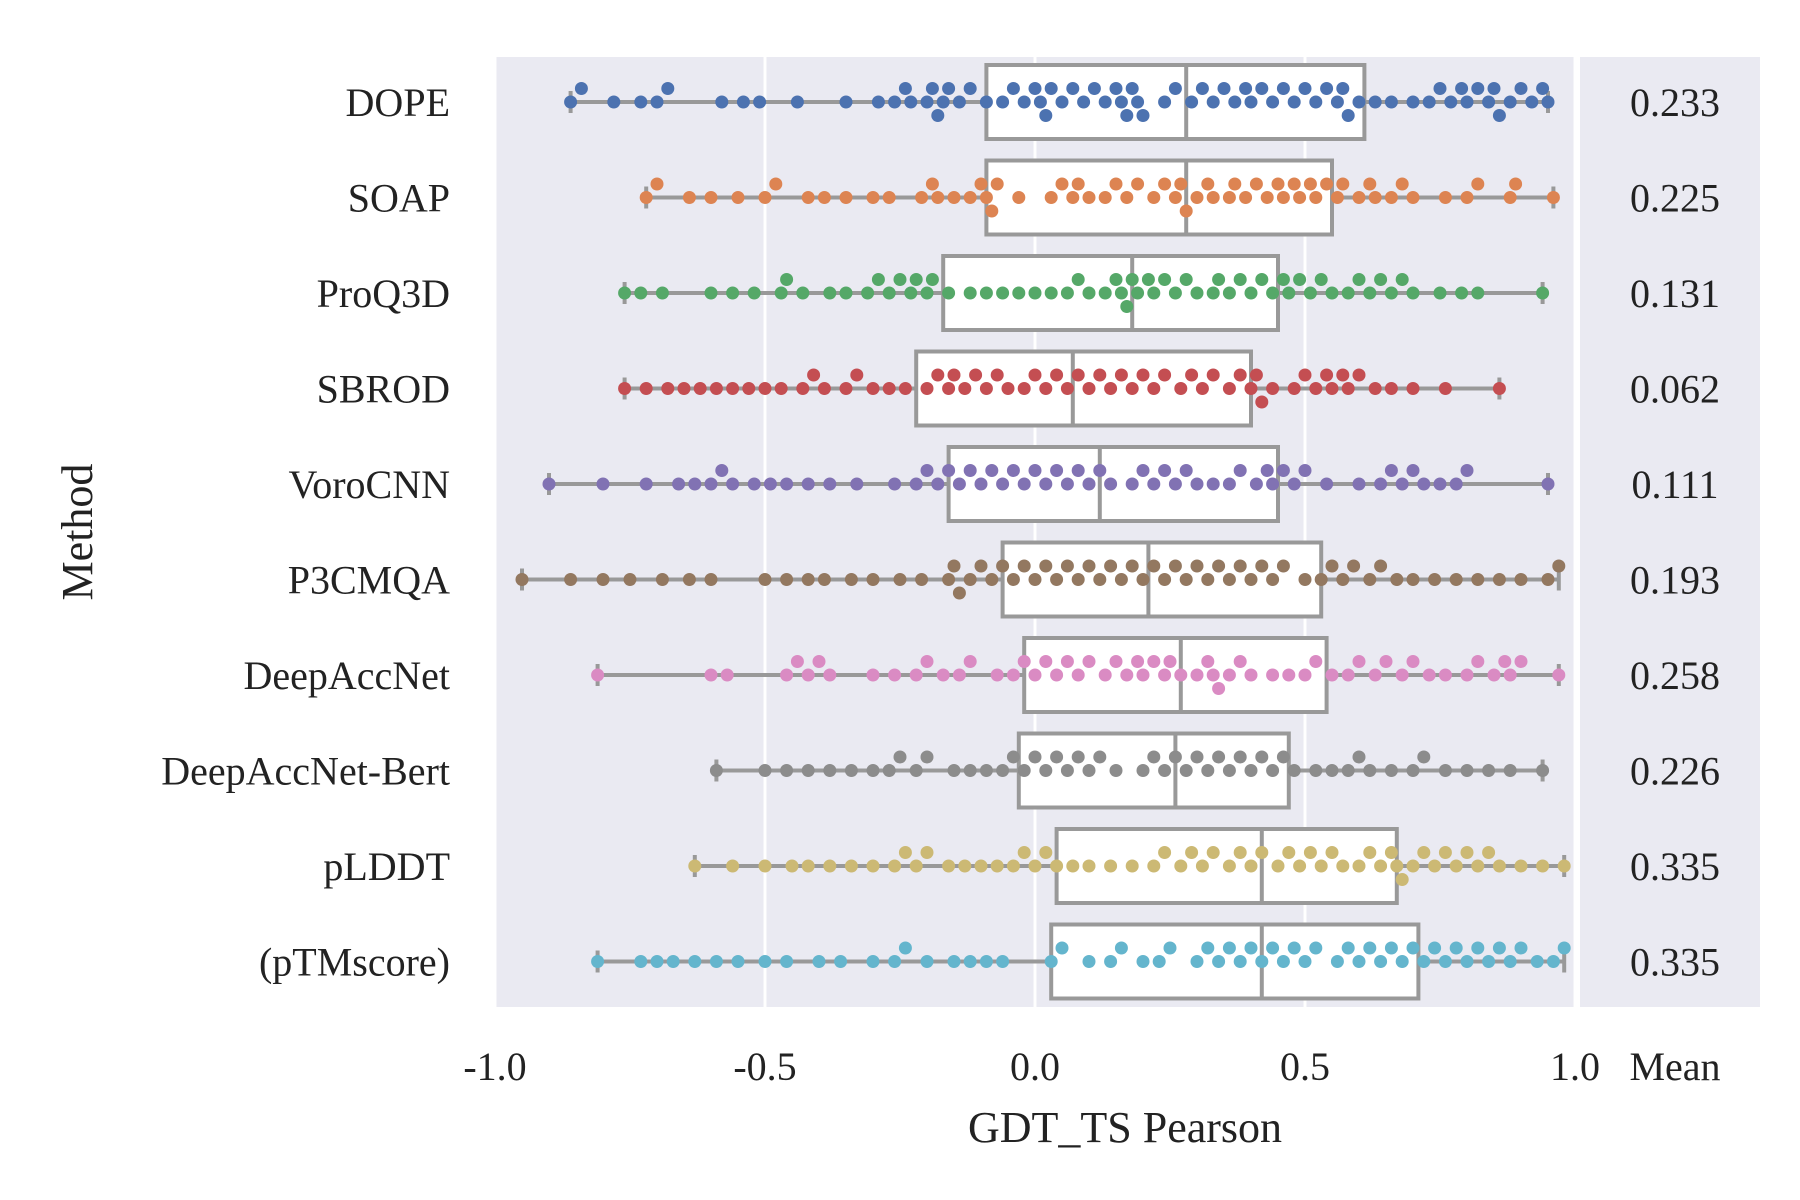 This screenshot has width=1800, height=1200. I want to click on x-tick-label: 0.5, so click(1305, 1066).